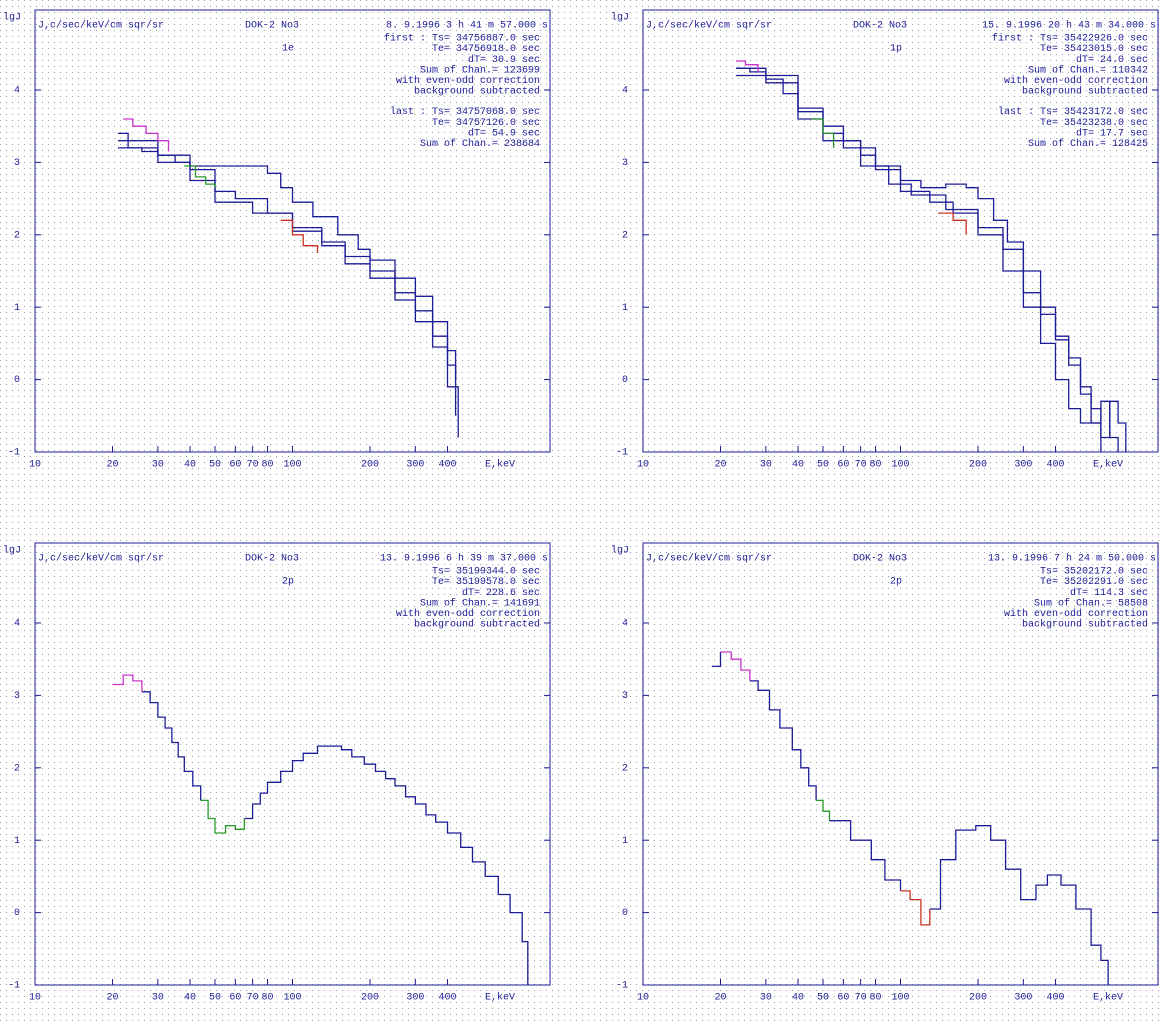 This screenshot has height=1024, width=1161. Describe the element at coordinates (1088, 70) in the screenshot. I see `info-line: Sum of Chan.= 110342` at that location.